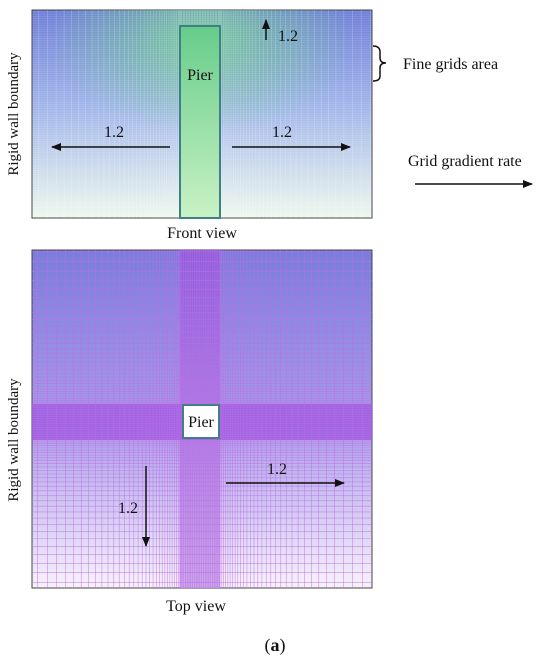  Describe the element at coordinates (14, 114) in the screenshot. I see `front-side-label: Rigid wall boundary` at that location.